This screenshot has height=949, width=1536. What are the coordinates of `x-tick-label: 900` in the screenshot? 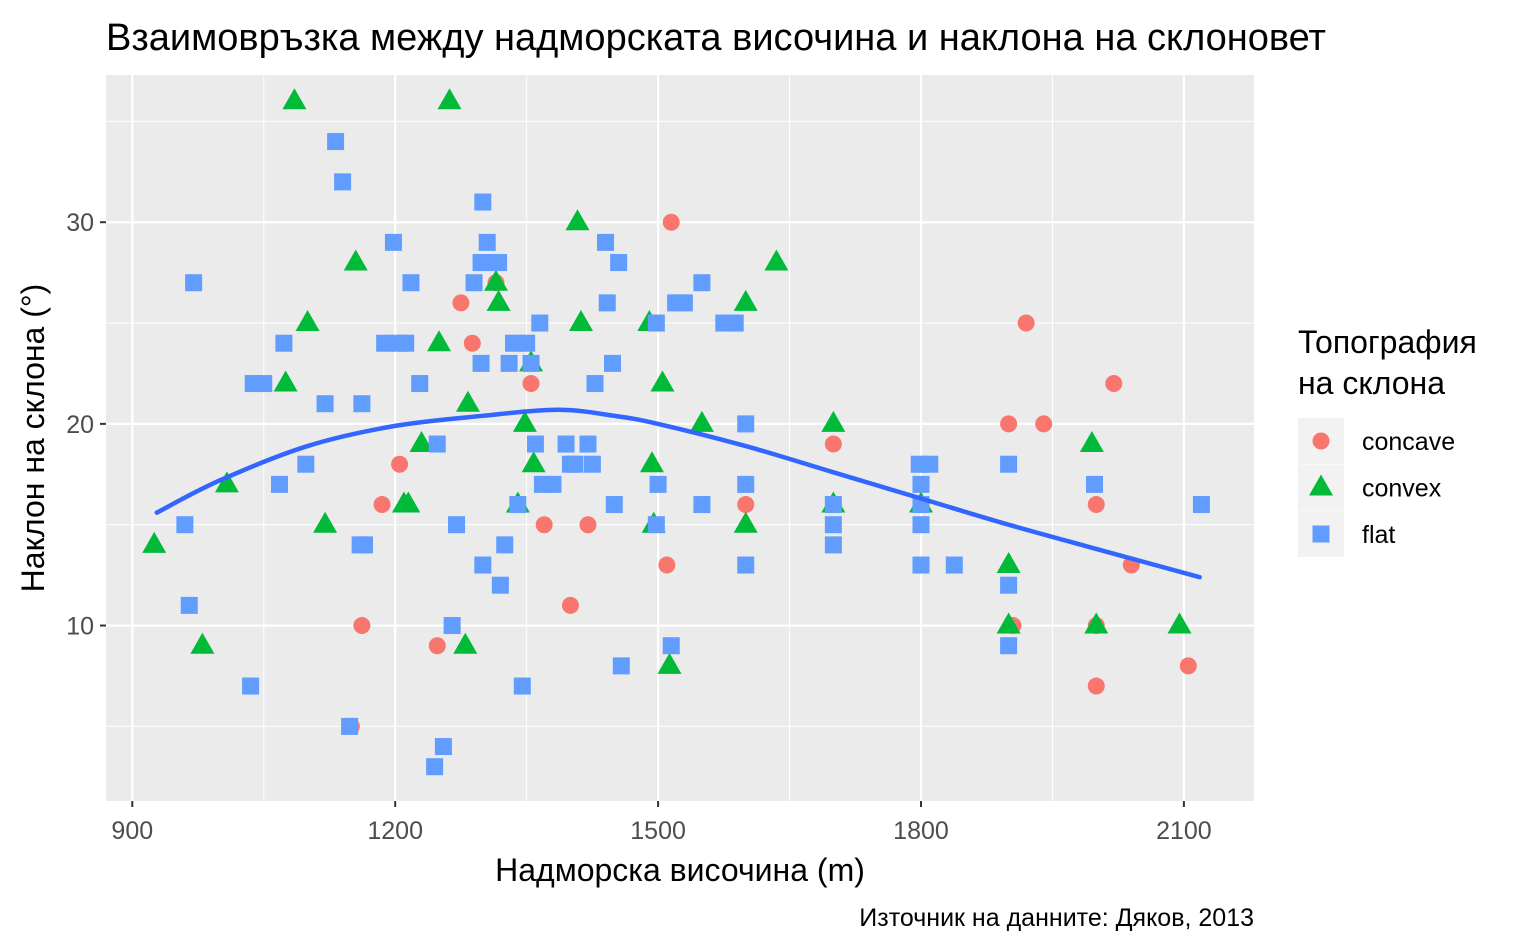 It's located at (132, 831).